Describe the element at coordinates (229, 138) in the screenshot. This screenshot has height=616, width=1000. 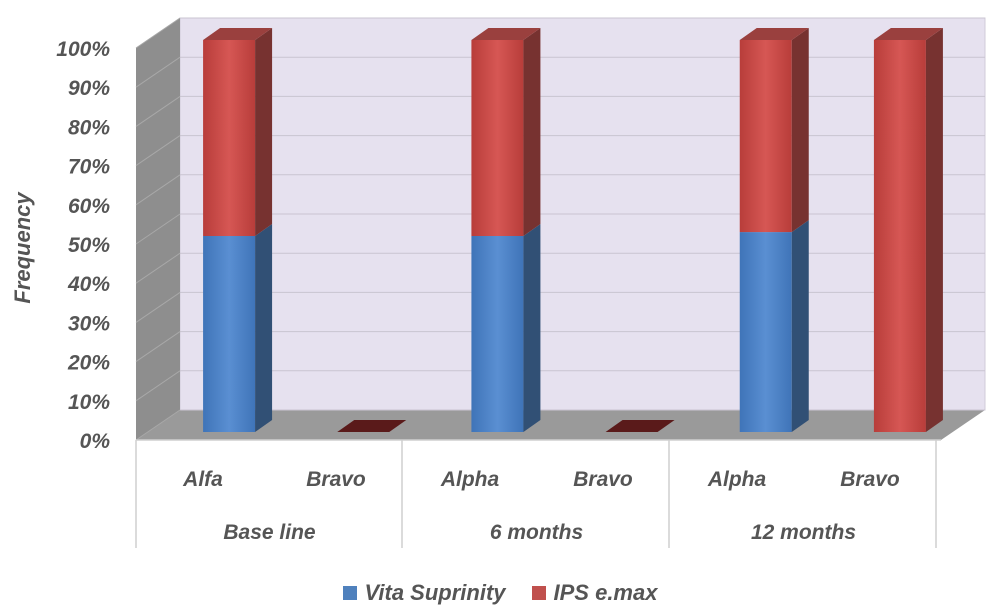
I see `bar-ips-e-max-base-line-alfa` at that location.